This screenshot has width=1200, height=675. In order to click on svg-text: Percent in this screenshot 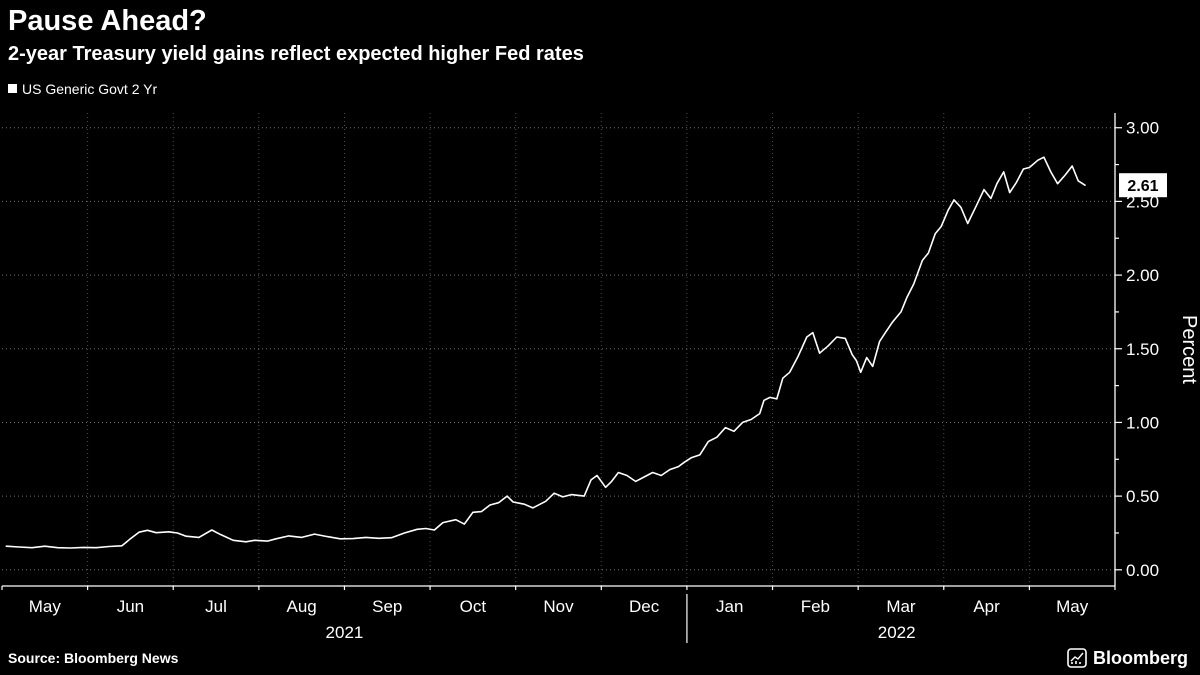, I will do `click(1189, 349)`.